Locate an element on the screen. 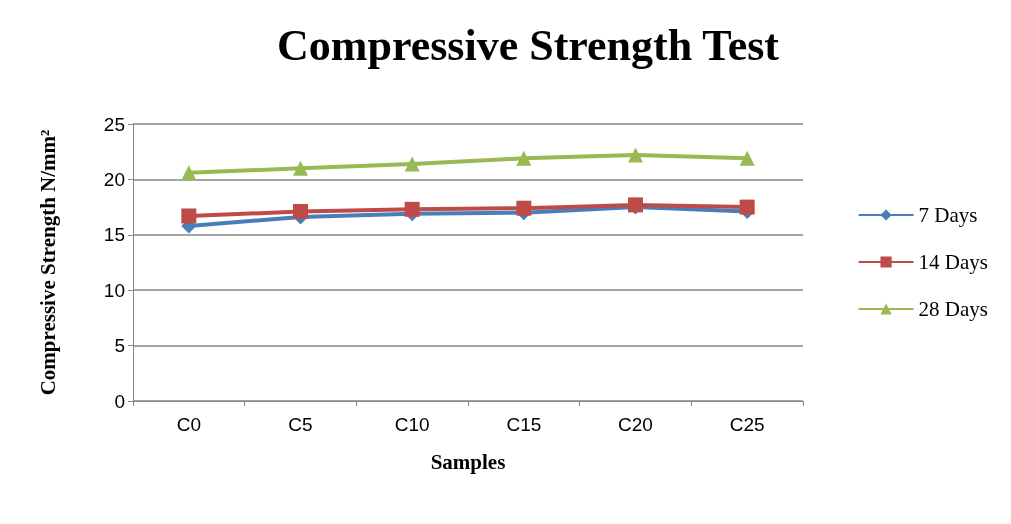 The image size is (1011, 524). x-tick-label: C15 is located at coordinates (524, 424).